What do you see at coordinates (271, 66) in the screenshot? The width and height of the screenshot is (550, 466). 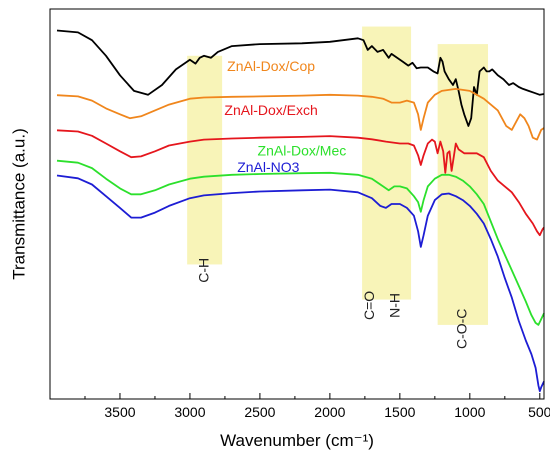 I see `series-label: ZnAl-Dox/Cop` at bounding box center [271, 66].